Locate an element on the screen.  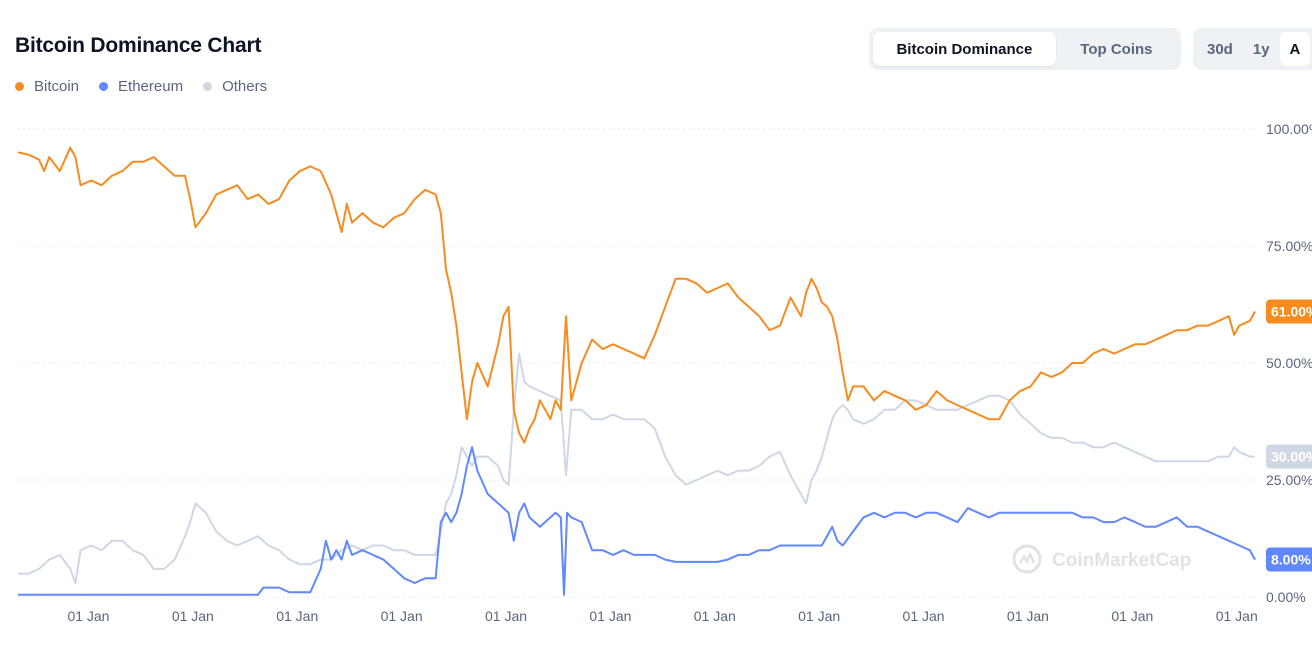
legend-item-others: Others is located at coordinates (235, 86).